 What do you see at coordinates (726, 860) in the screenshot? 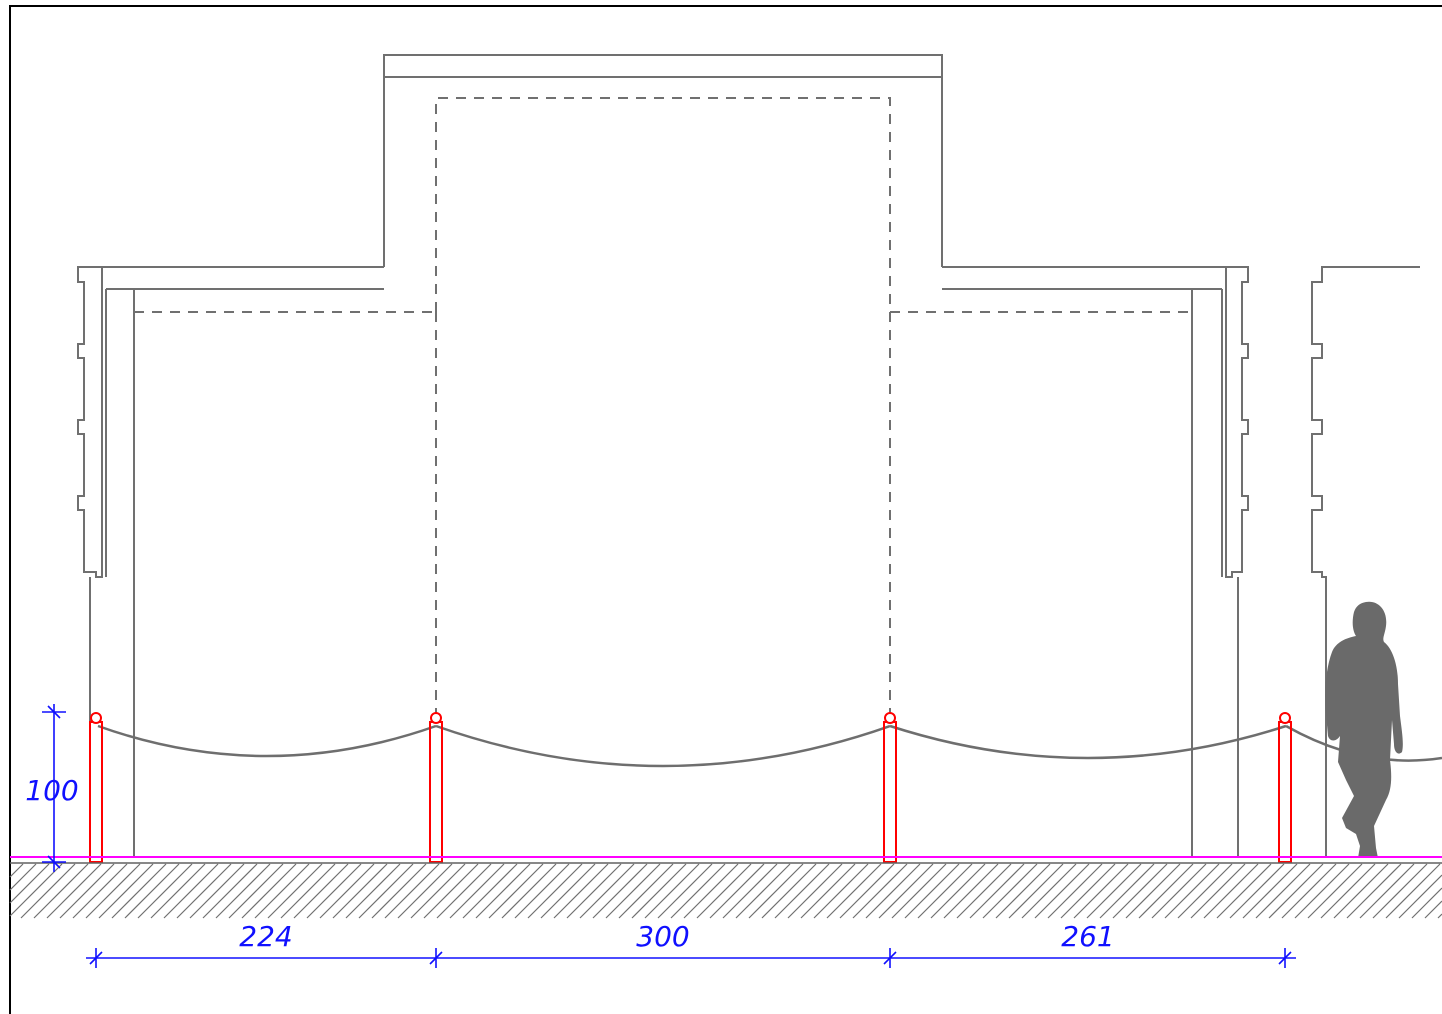
I see `ground-line` at bounding box center [726, 860].